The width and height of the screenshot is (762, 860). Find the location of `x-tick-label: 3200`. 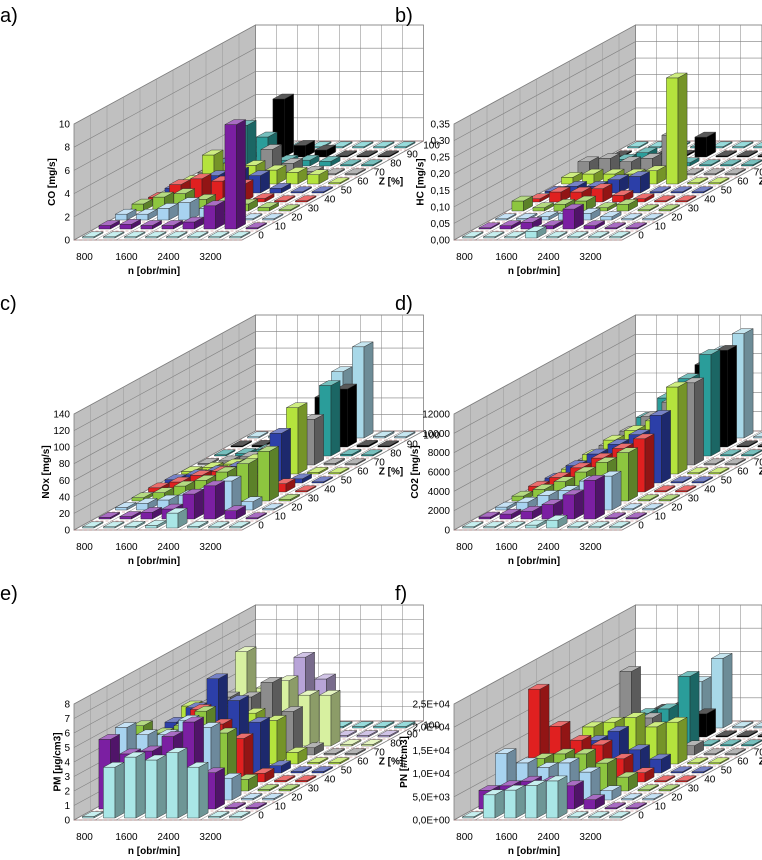

x-tick-label: 3200 is located at coordinates (210, 257).